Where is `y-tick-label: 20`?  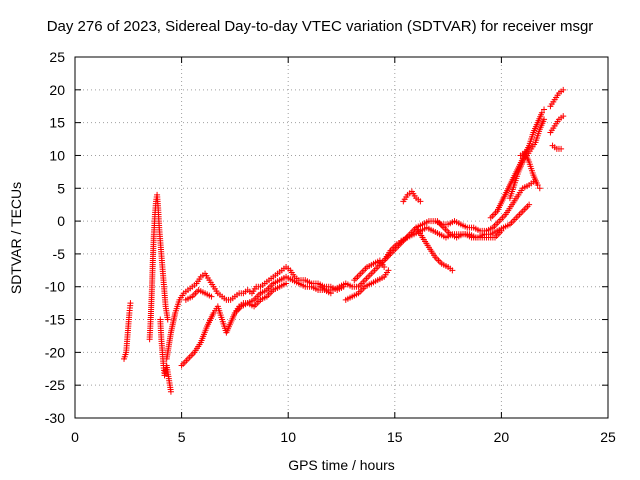
y-tick-label: 20 is located at coordinates (57, 90).